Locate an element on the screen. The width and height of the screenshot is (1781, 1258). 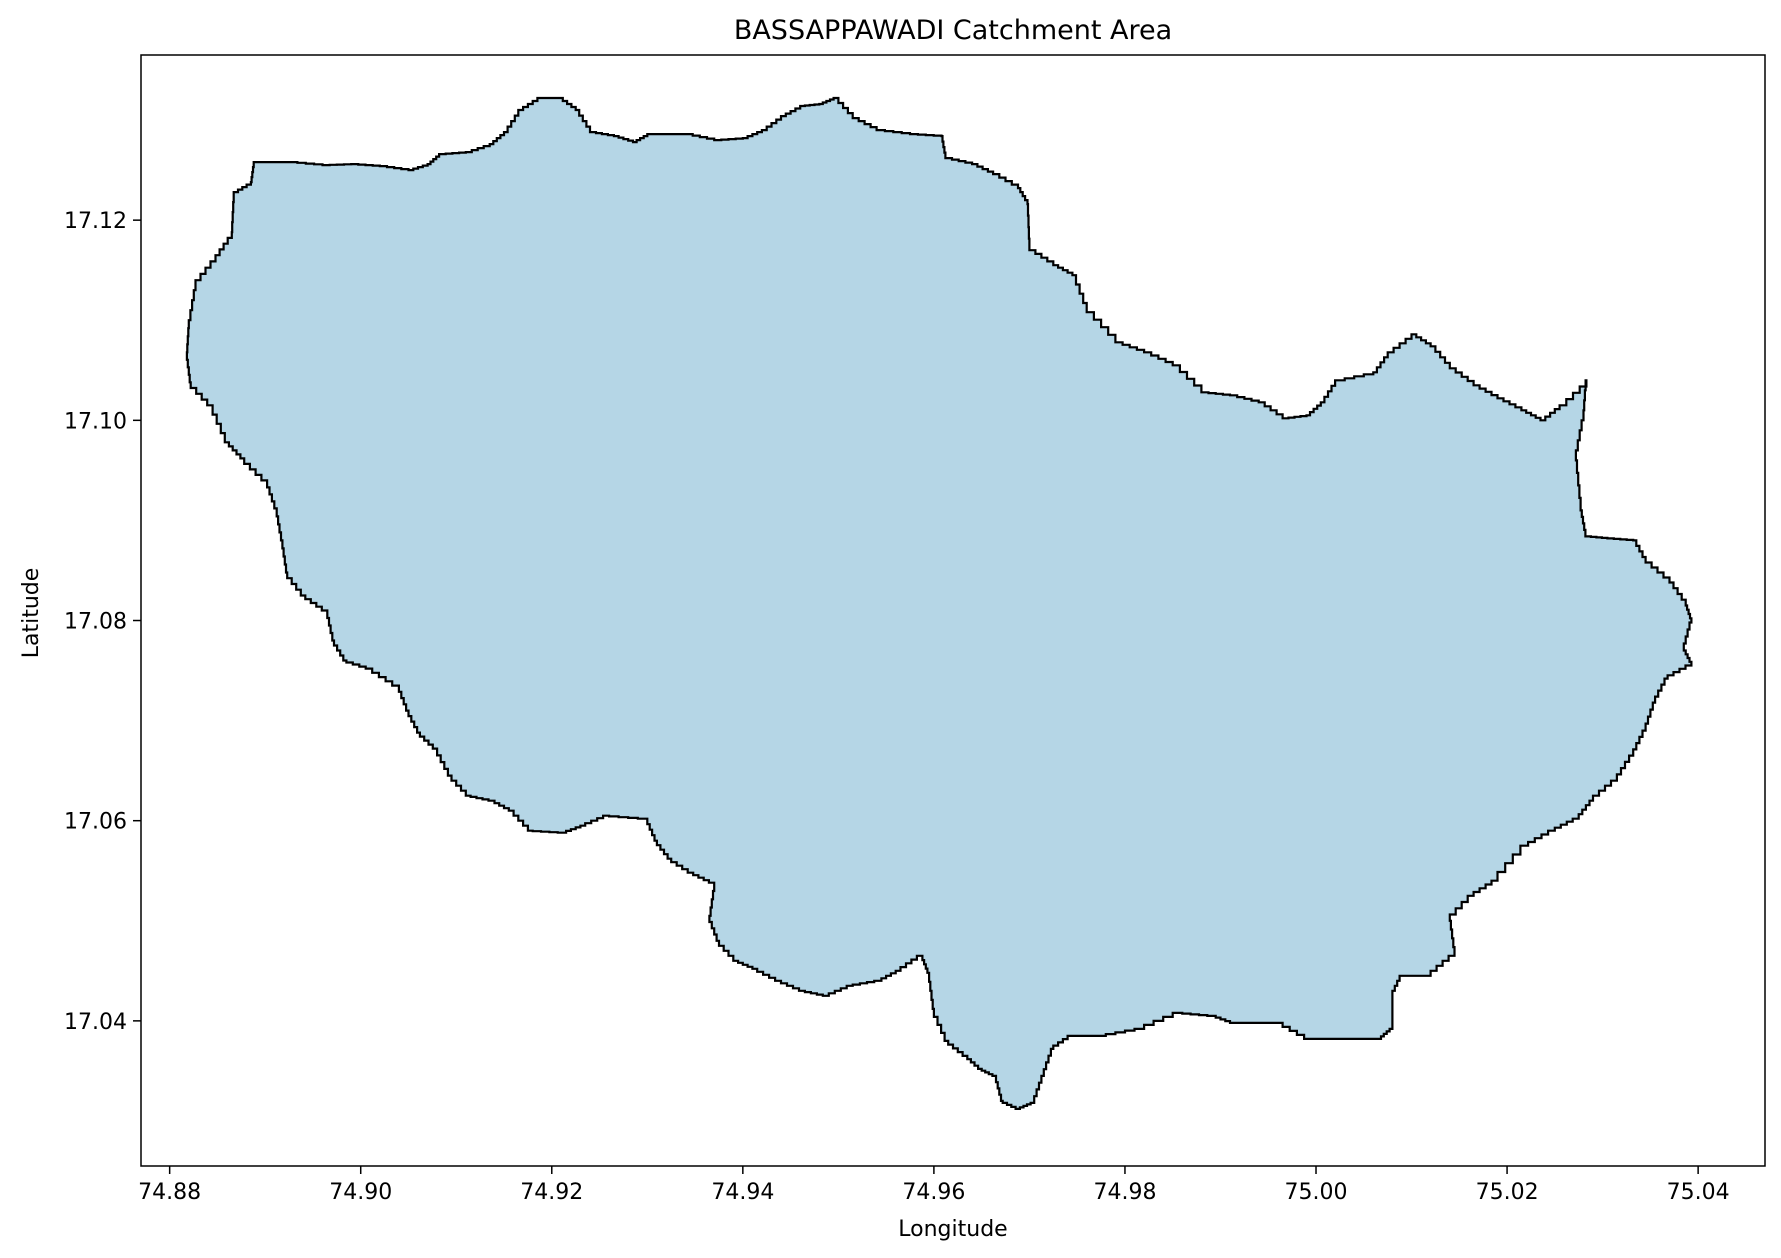
chart-title: BASSAPPAWADI Catchment Area is located at coordinates (953, 30).